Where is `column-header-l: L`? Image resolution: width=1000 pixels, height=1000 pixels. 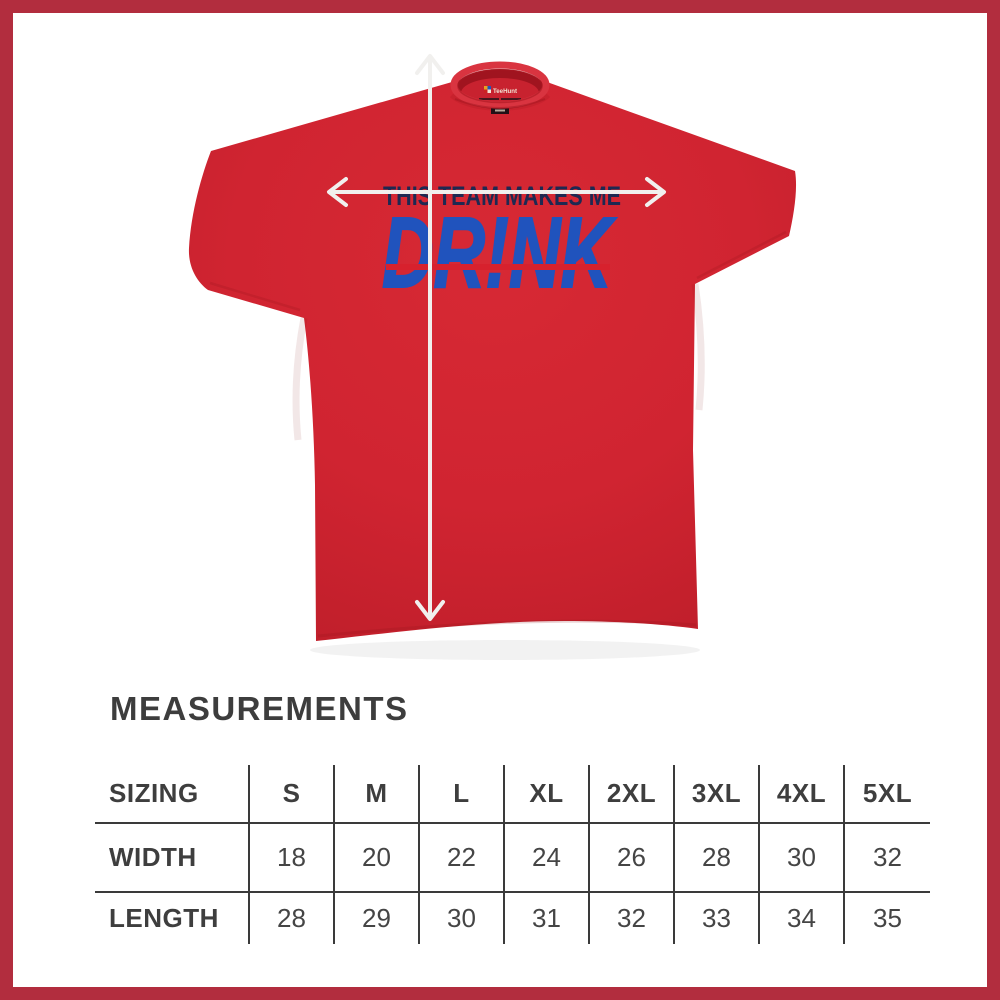 column-header-l: L is located at coordinates (462, 793).